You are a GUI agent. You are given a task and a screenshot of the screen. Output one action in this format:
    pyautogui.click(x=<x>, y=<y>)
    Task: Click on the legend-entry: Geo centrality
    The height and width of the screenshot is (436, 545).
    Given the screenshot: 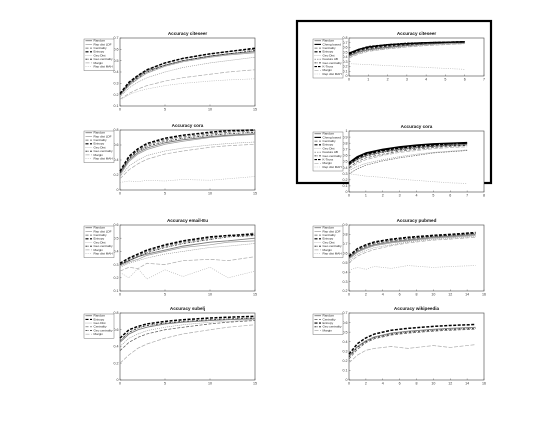 What is the action you would take?
    pyautogui.click(x=104, y=246)
    